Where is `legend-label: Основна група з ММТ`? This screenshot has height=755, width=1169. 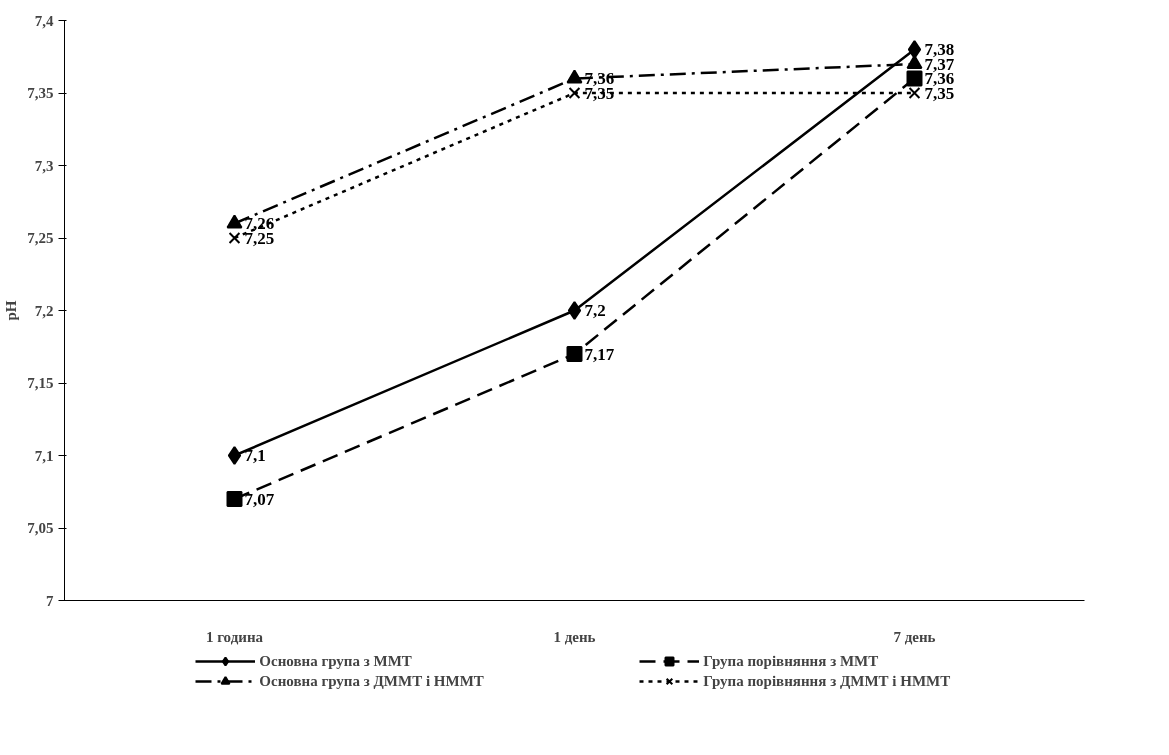
legend-label: Основна група з ММТ is located at coordinates (336, 661).